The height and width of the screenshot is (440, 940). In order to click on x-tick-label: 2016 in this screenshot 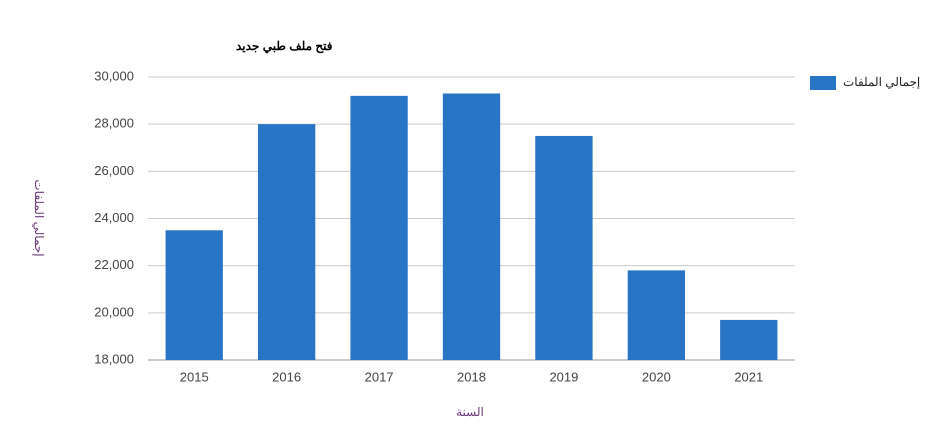, I will do `click(286, 376)`.